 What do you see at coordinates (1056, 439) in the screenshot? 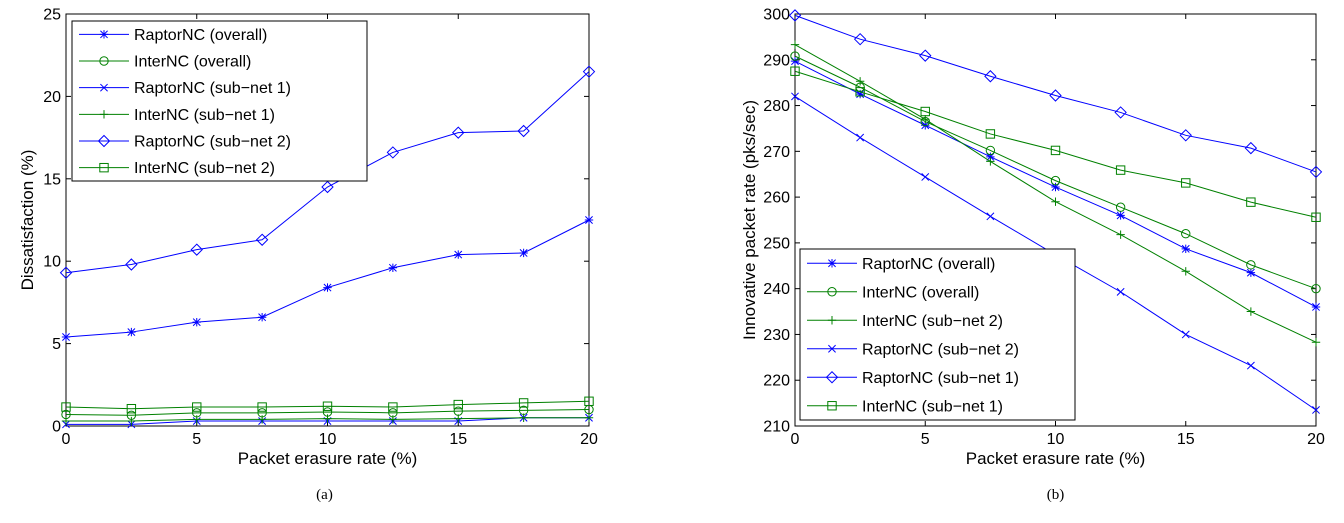
I see `x-tick-label: 10` at bounding box center [1056, 439].